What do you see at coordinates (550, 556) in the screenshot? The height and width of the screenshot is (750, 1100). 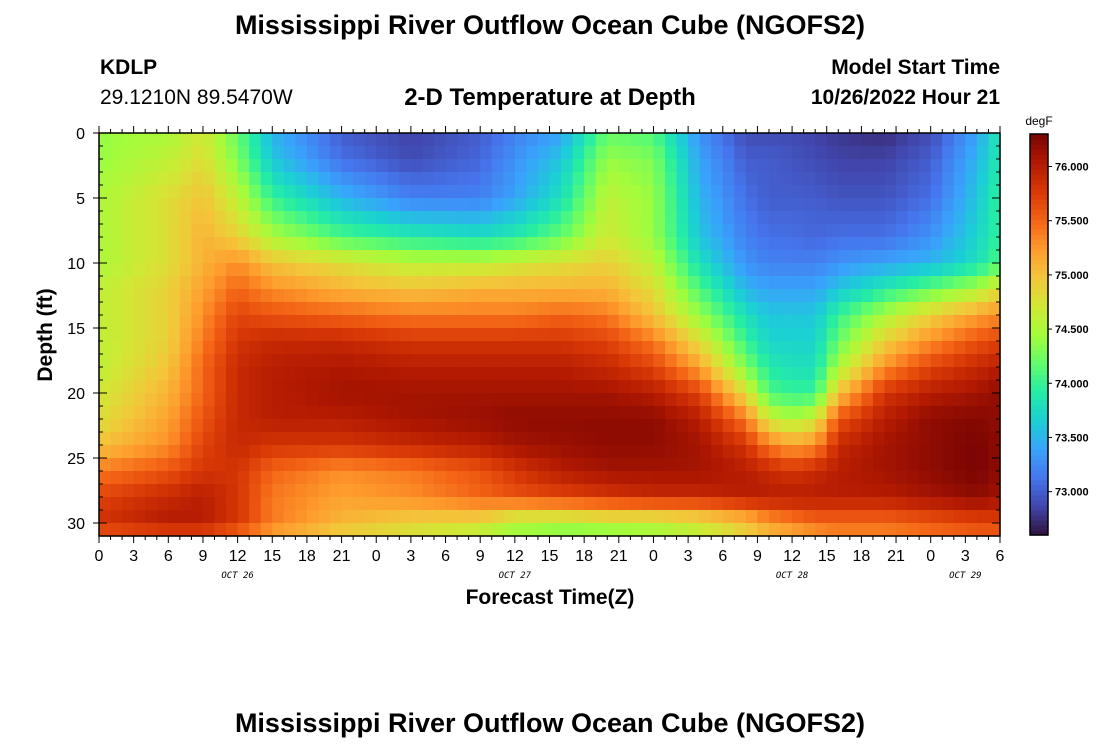 I see `x-tick-label: 15` at bounding box center [550, 556].